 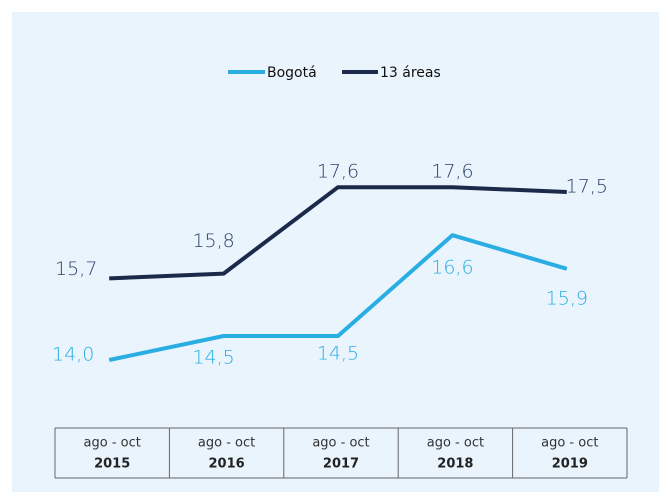 I want to click on legend-label: Bogotá, so click(x=292, y=73).